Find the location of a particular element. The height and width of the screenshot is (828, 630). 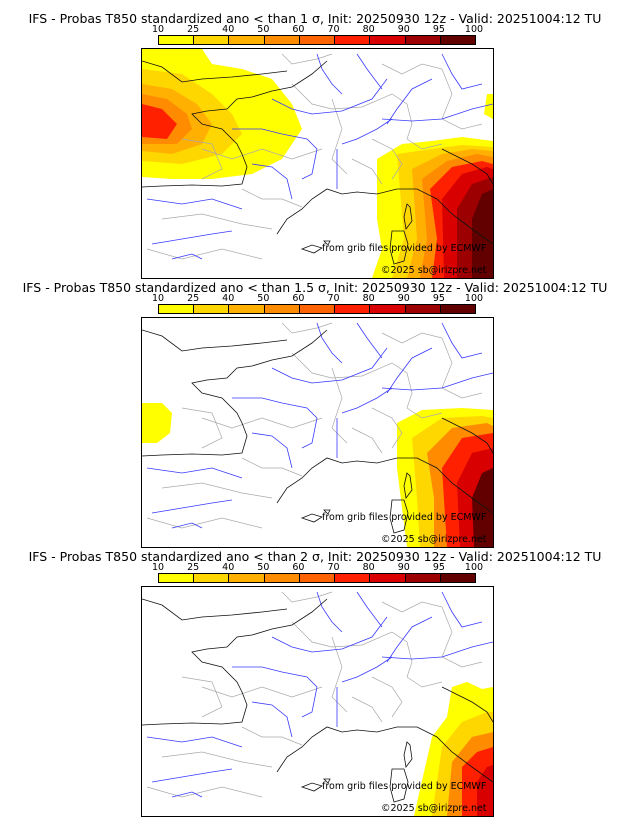

colorbar-tick-label: 25 is located at coordinates (193, 567).